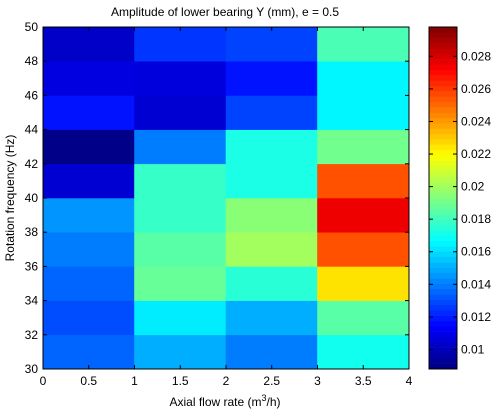  What do you see at coordinates (88, 381) in the screenshot?
I see `x-tick-label: 0.5` at bounding box center [88, 381].